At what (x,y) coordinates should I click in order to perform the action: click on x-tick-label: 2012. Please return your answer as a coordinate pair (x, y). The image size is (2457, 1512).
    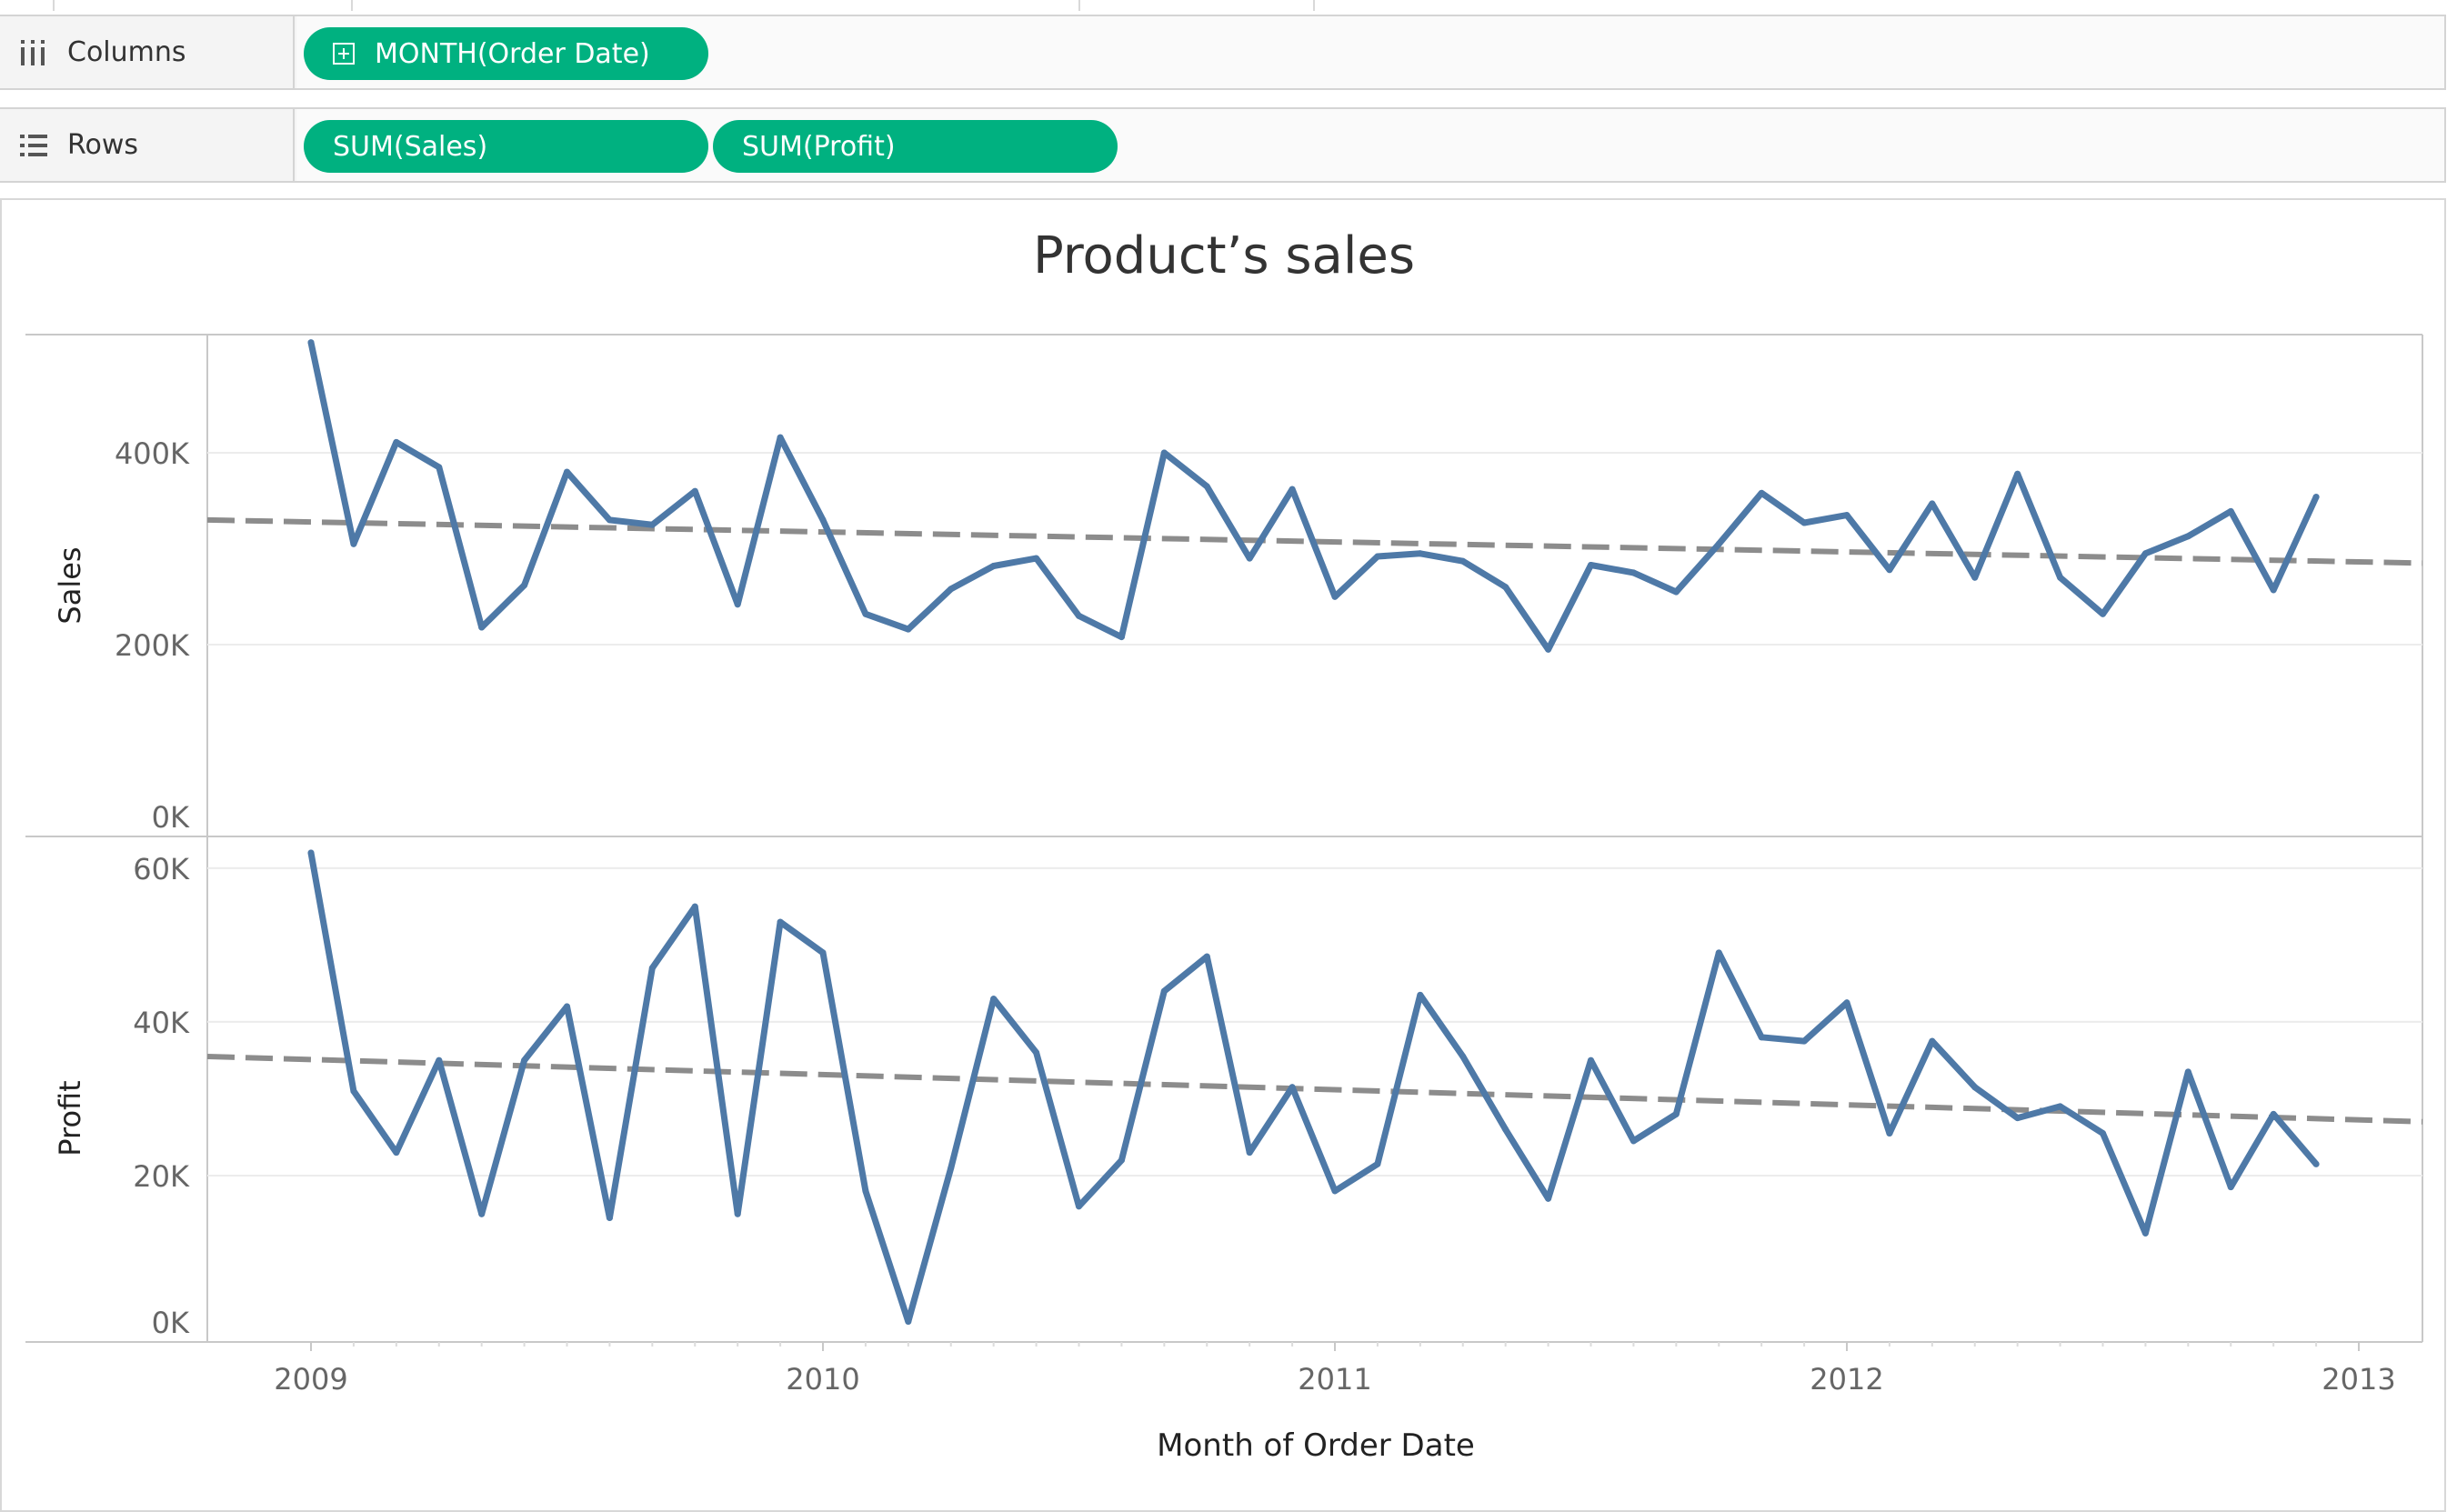
    Looking at the image, I should click on (1846, 1379).